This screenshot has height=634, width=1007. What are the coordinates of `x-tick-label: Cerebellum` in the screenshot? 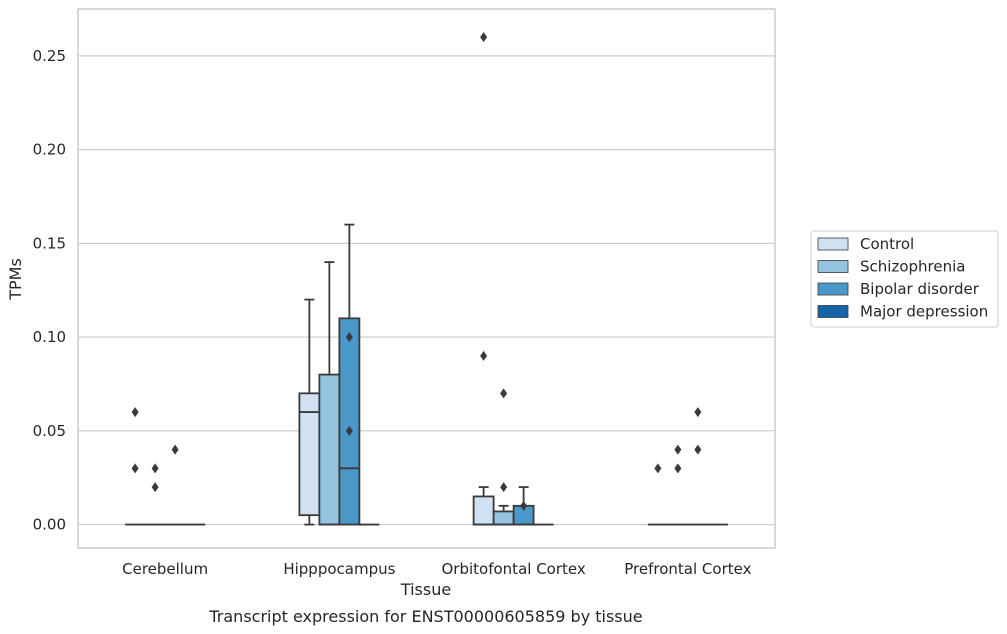 It's located at (165, 569).